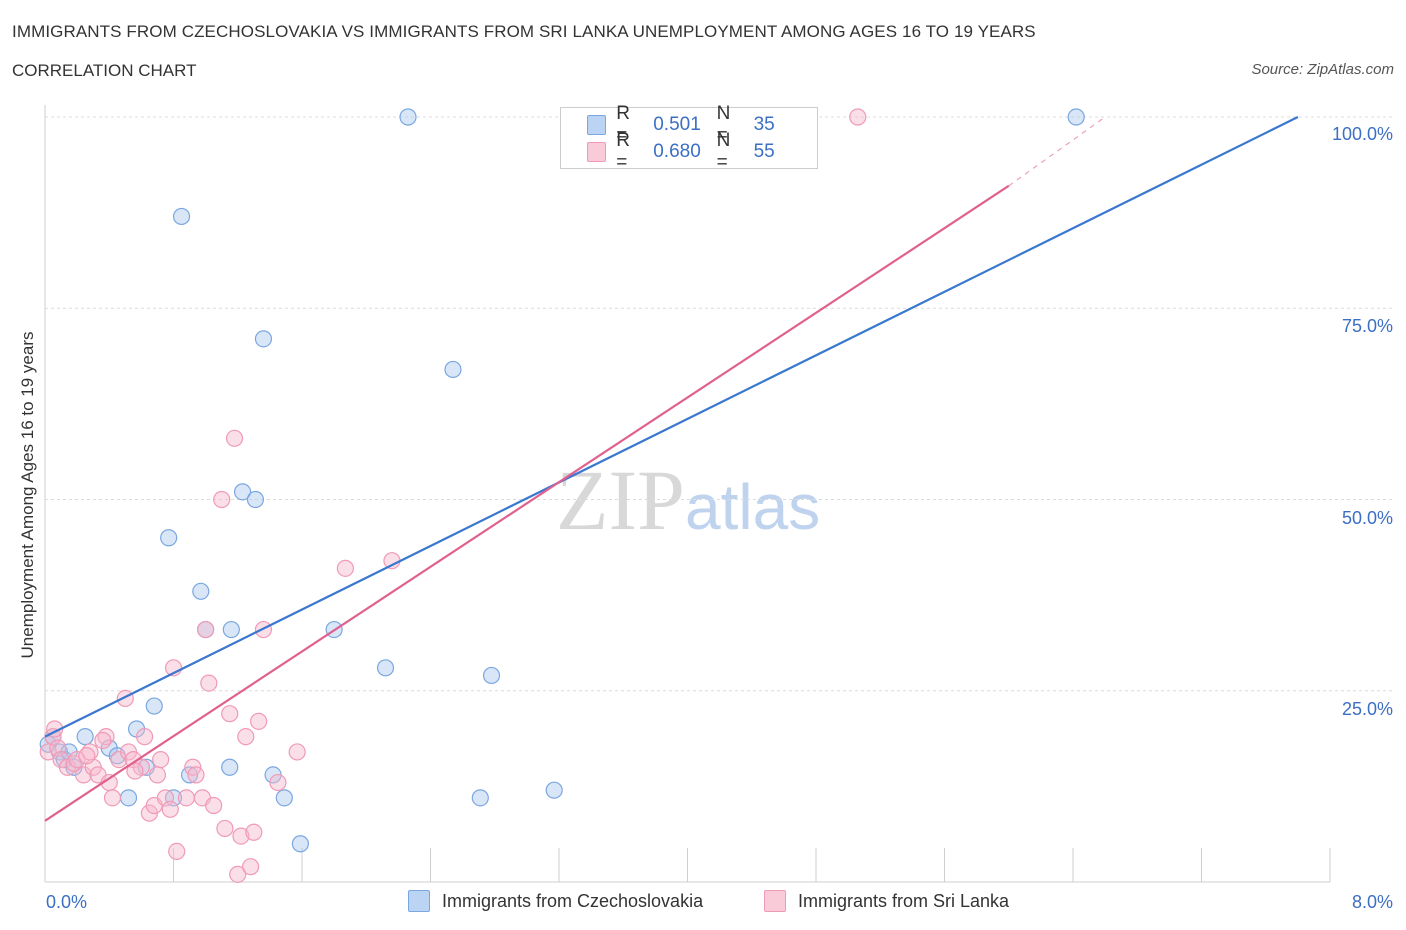 This screenshot has height=930, width=1406. Describe the element at coordinates (597, 152) in the screenshot. I see `legend-swatch-srilanka` at that location.